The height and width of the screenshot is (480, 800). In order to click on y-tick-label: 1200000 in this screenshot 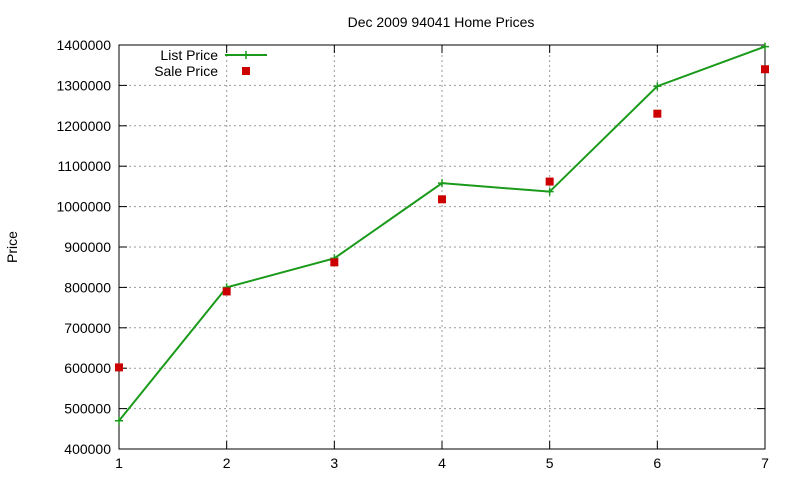, I will do `click(83, 126)`.